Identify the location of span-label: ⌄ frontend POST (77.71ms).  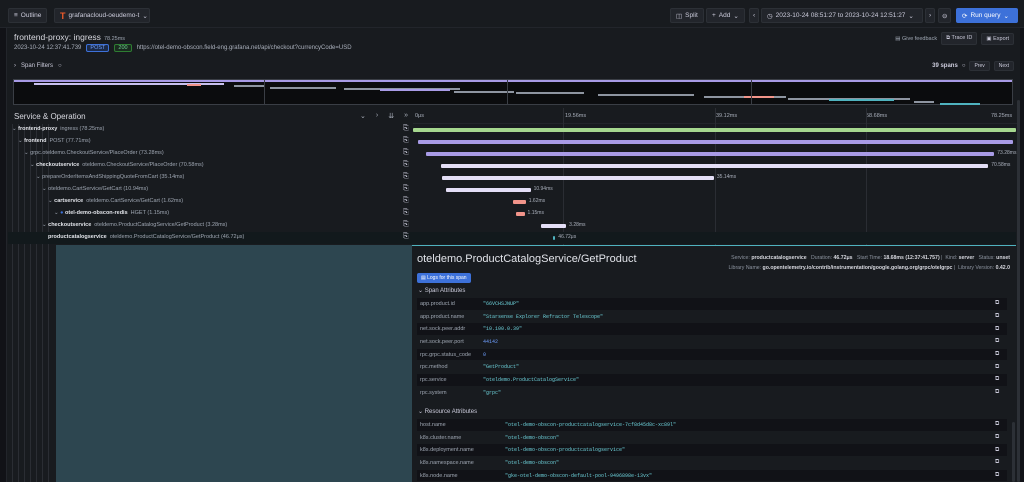
(54, 141).